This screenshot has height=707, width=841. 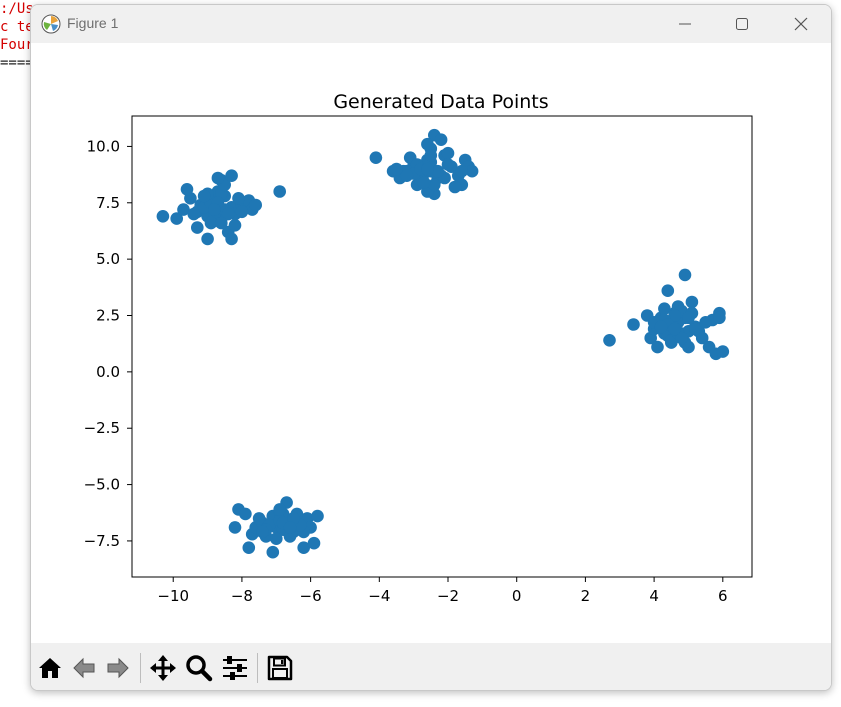 I want to click on save-button, so click(x=280, y=668).